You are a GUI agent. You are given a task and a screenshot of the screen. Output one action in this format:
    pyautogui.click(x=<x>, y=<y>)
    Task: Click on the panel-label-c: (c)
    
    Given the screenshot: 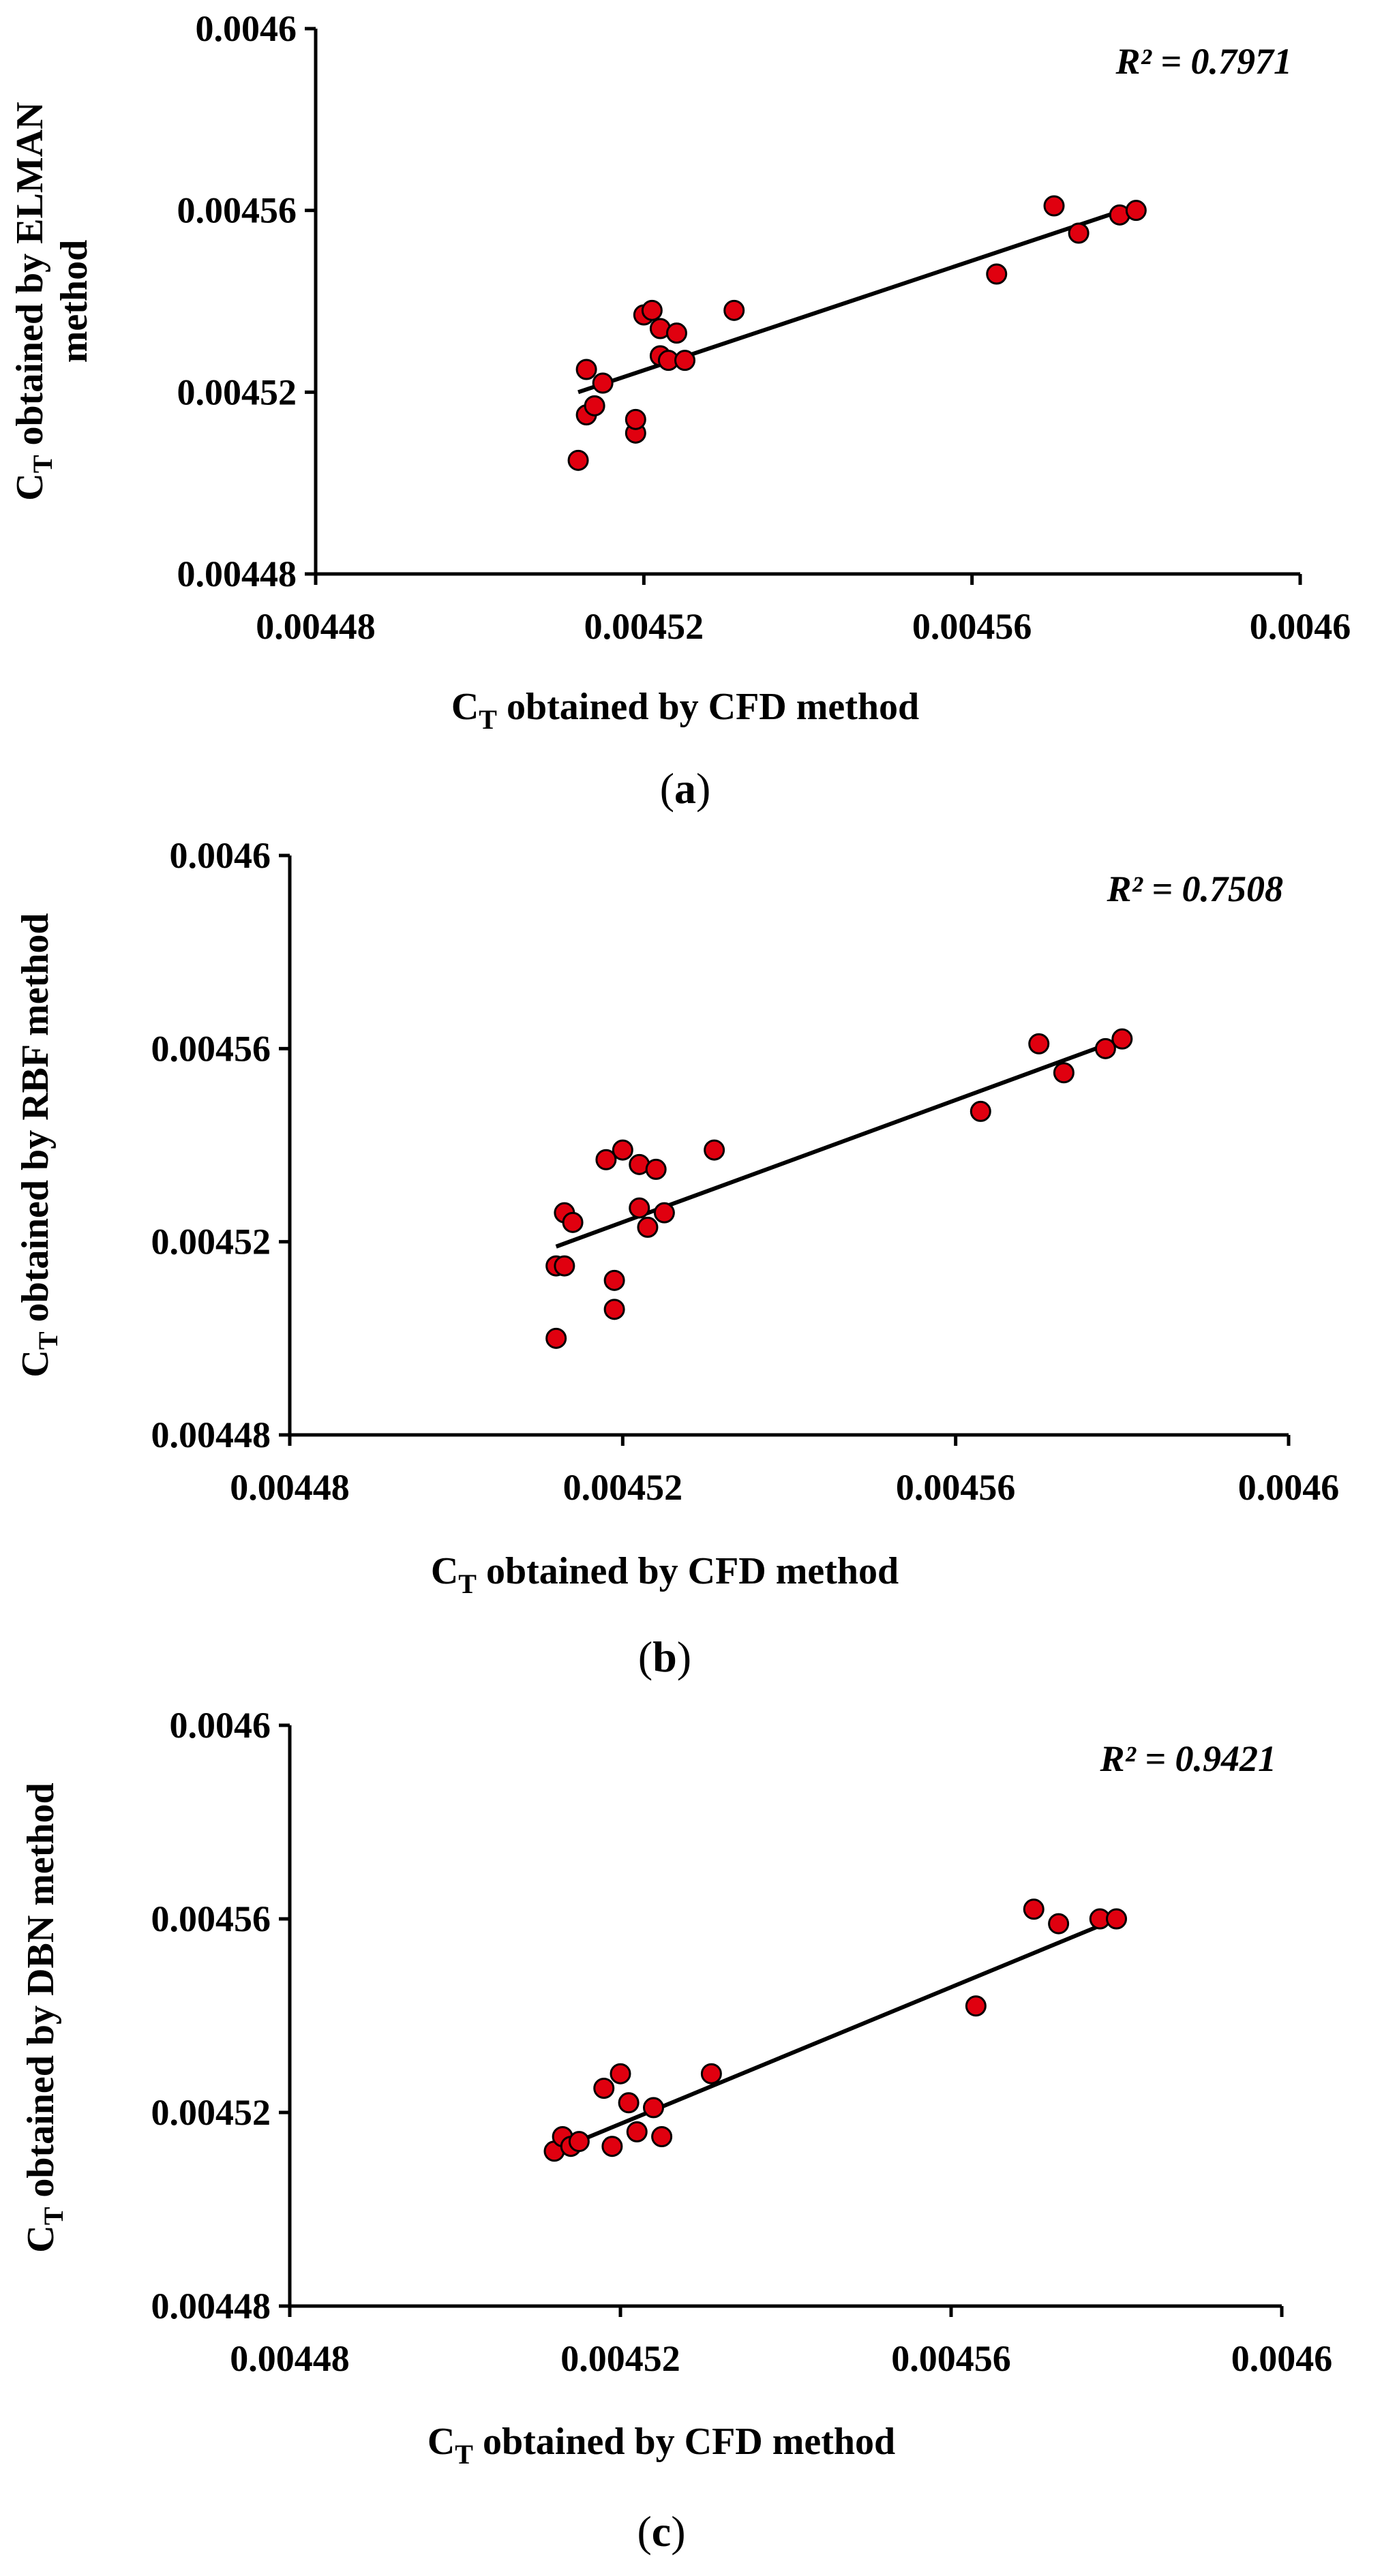 What is the action you would take?
    pyautogui.click(x=661, y=2532)
    